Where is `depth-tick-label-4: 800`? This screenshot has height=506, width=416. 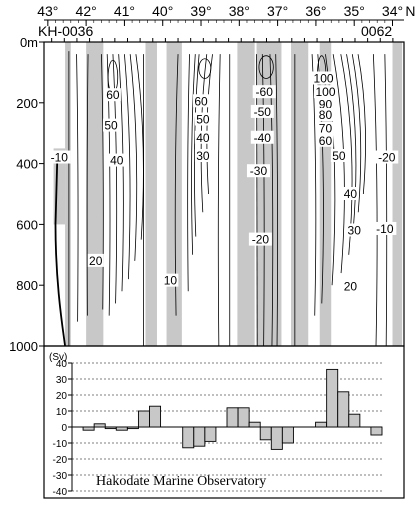
depth-tick-label-4: 800 is located at coordinates (27, 285).